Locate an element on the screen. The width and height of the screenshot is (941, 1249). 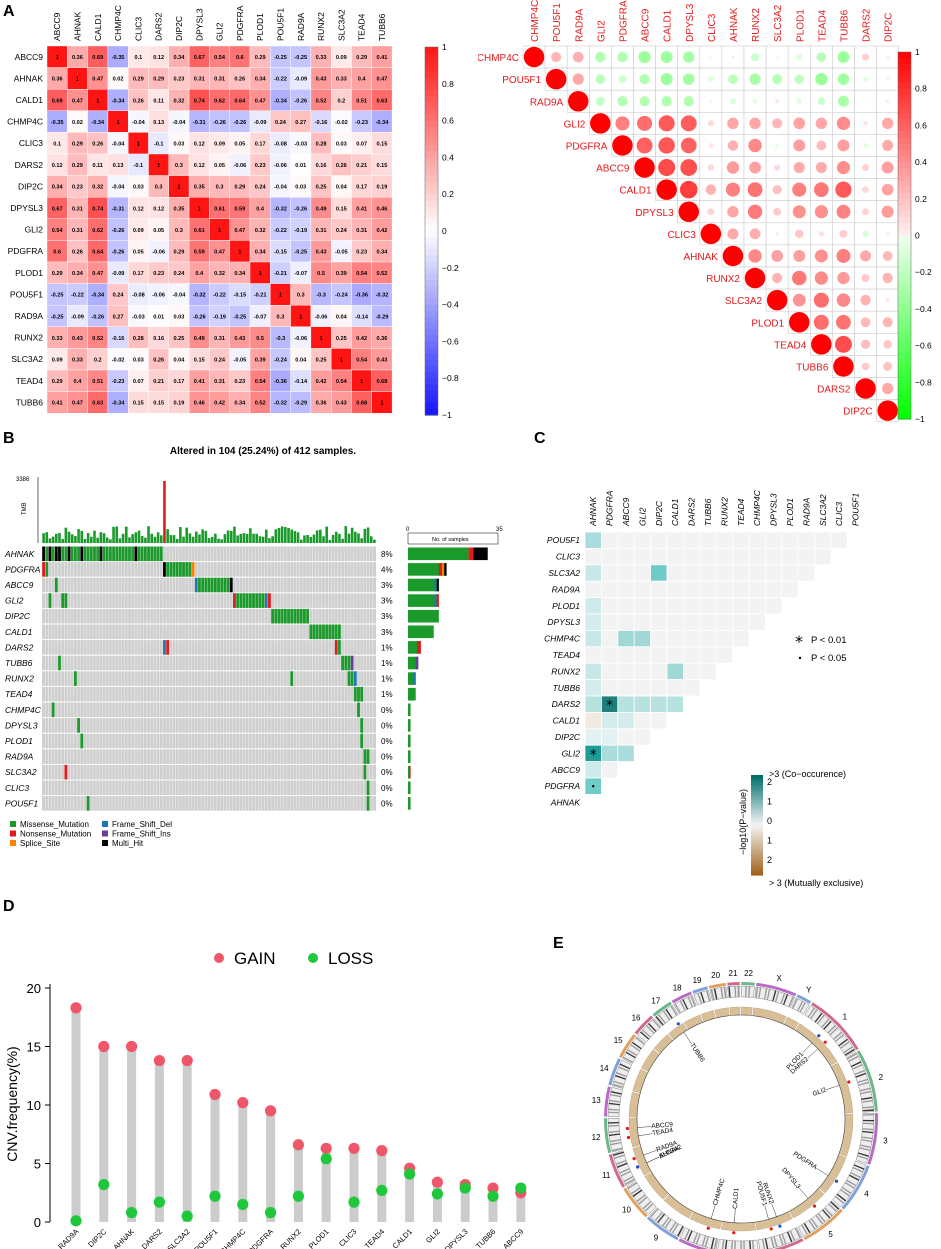
heatmap-cell-value: 0.11 is located at coordinates (97, 166).